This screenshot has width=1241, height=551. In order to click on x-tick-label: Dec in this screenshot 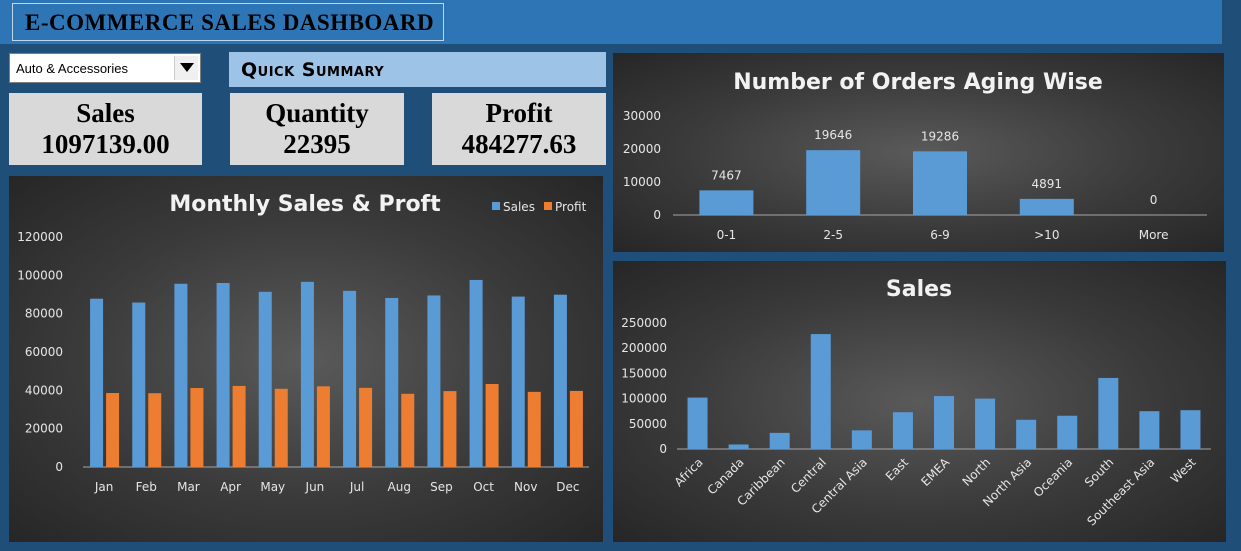, I will do `click(567, 487)`.